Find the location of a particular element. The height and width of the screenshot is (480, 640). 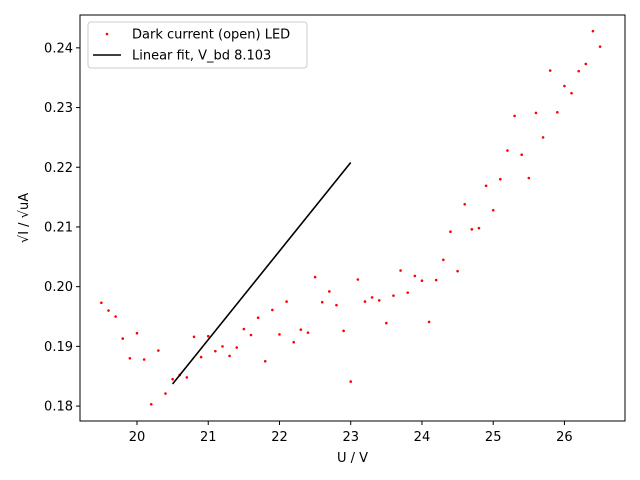

y-tick-label: 0.19 is located at coordinates (58, 347).